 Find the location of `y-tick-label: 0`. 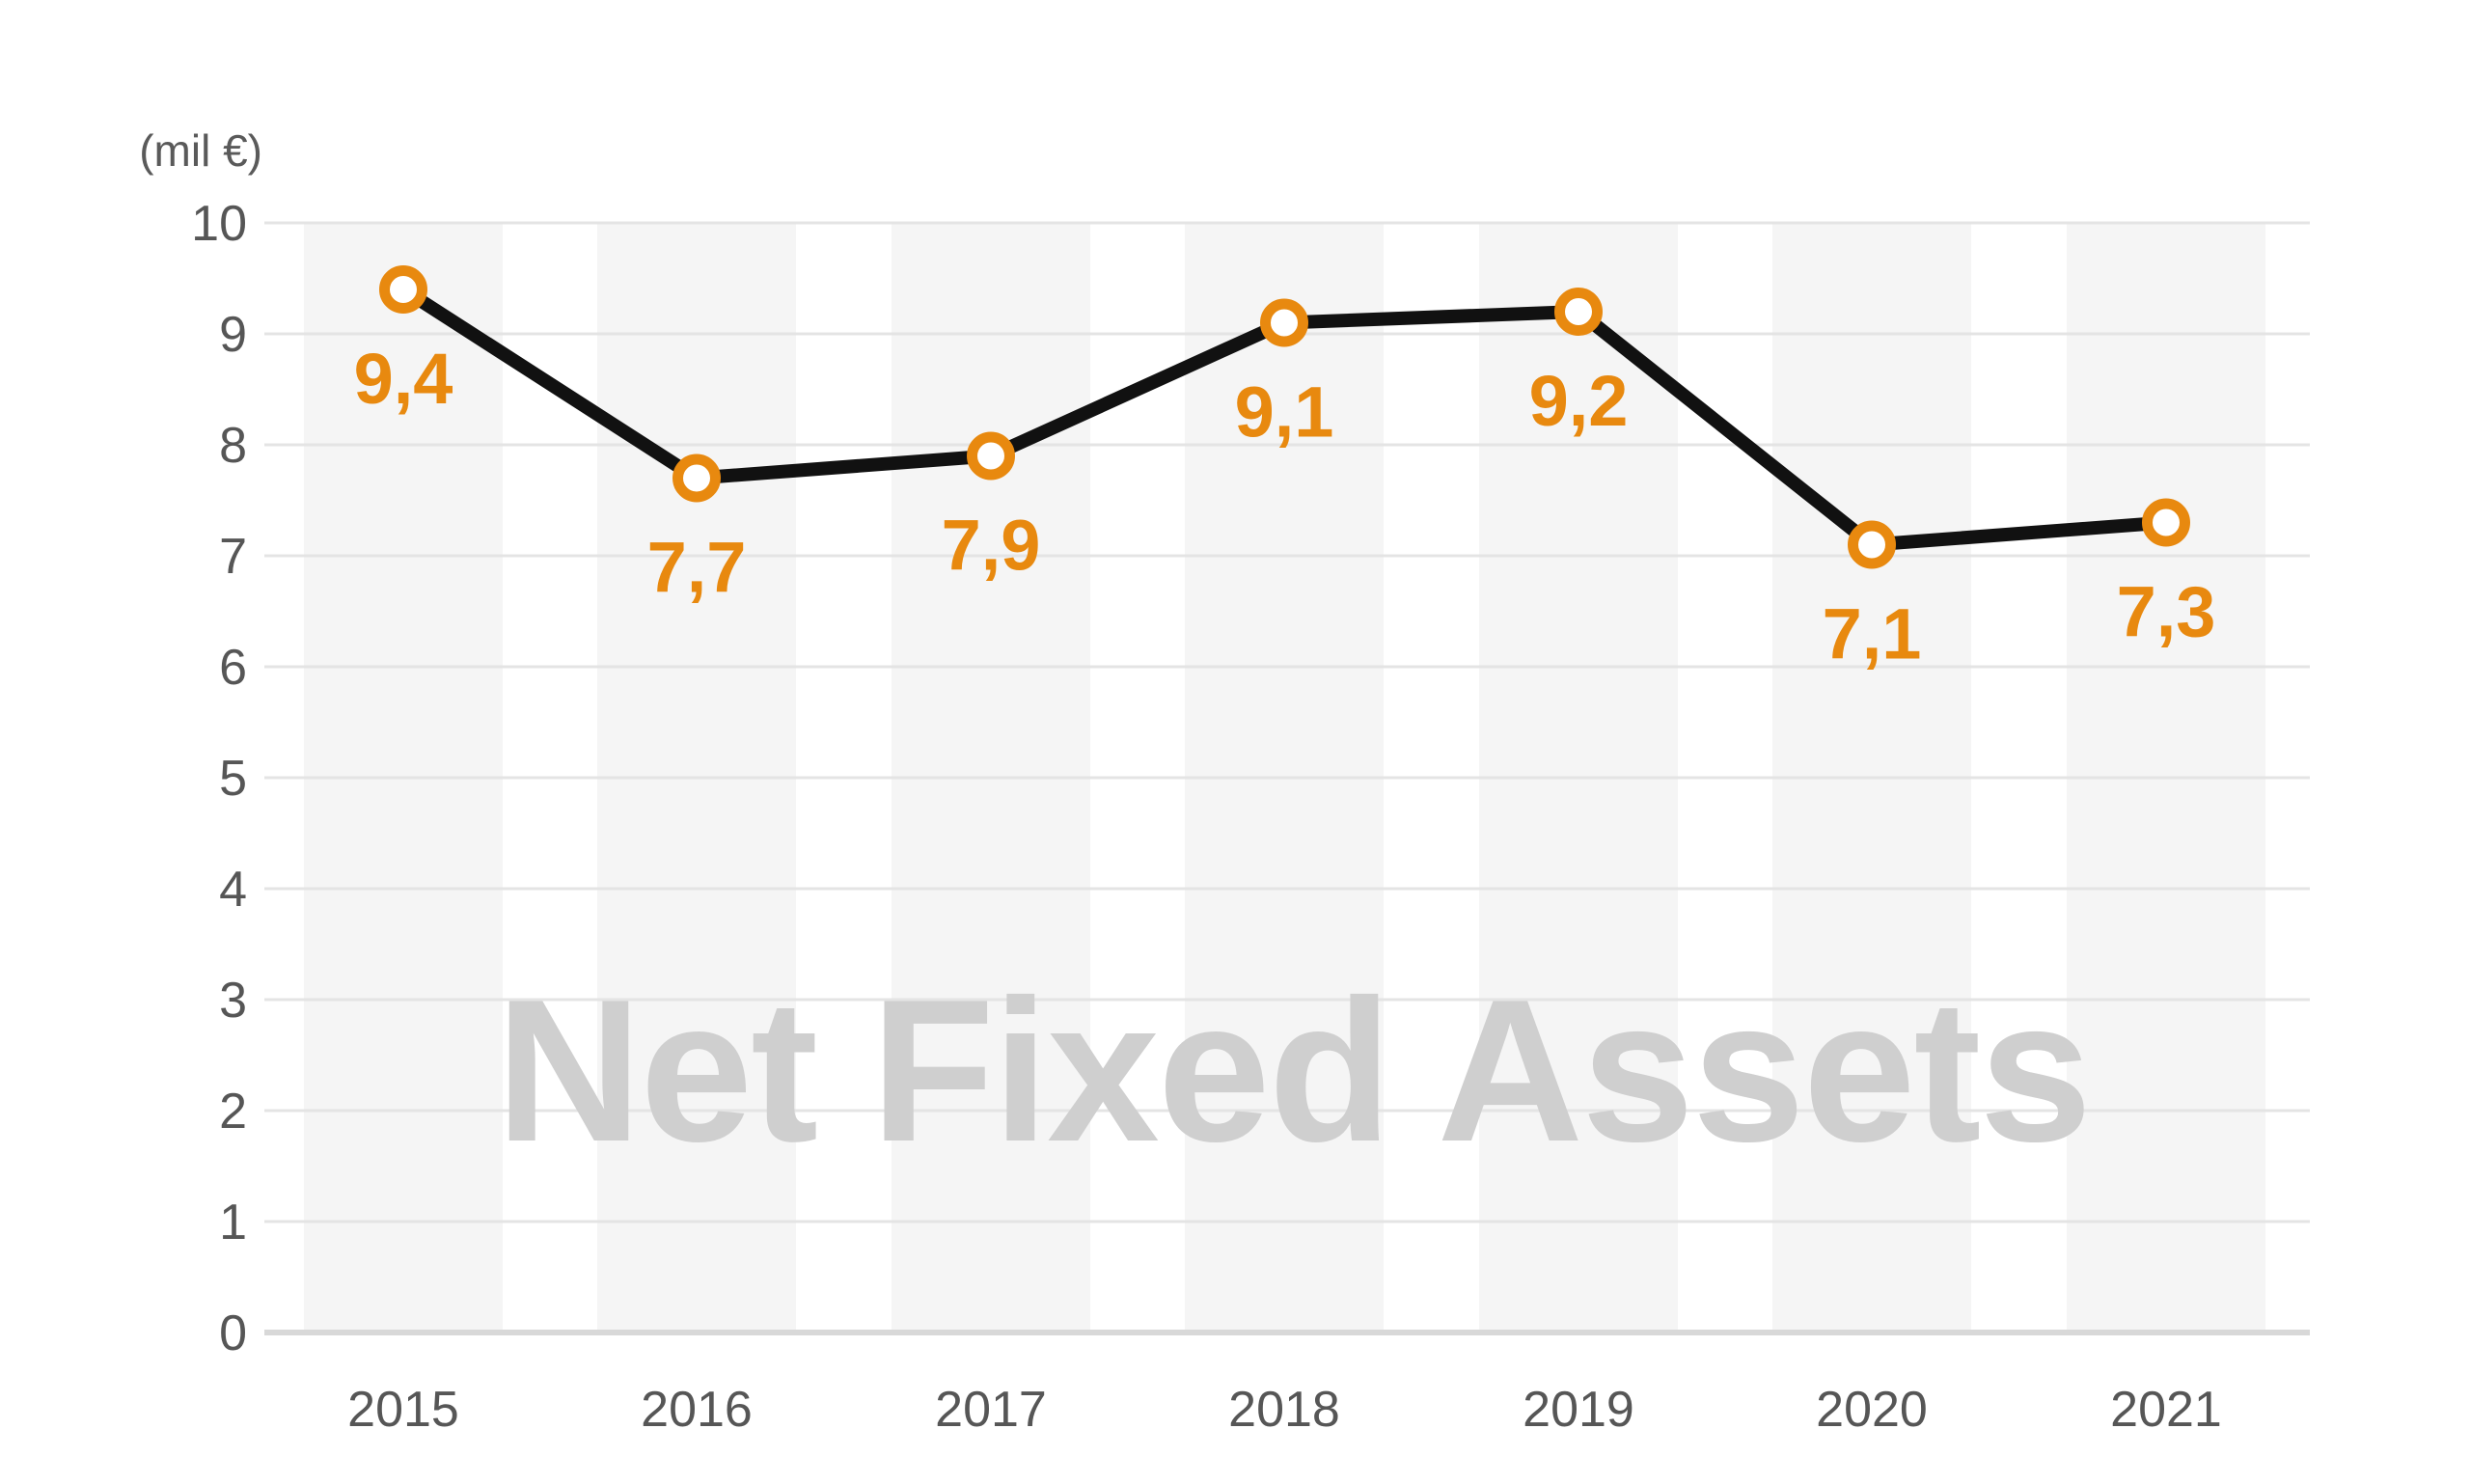

y-tick-label: 0 is located at coordinates (233, 1333).